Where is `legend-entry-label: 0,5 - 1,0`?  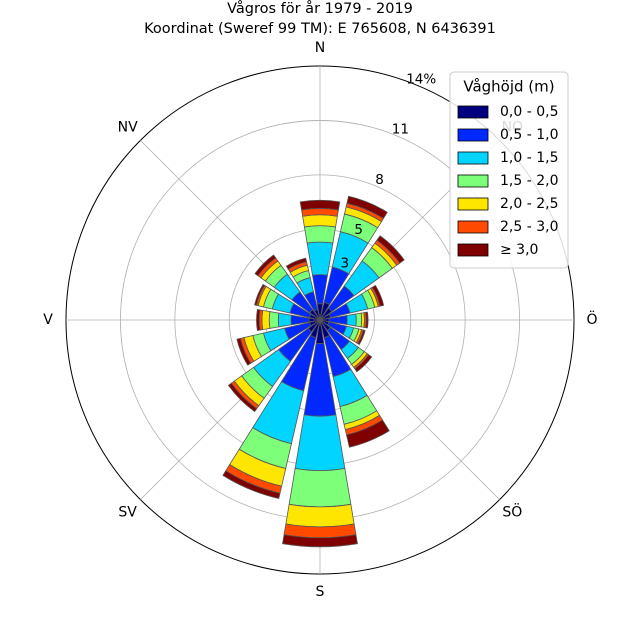
legend-entry-label: 0,5 - 1,0 is located at coordinates (529, 135).